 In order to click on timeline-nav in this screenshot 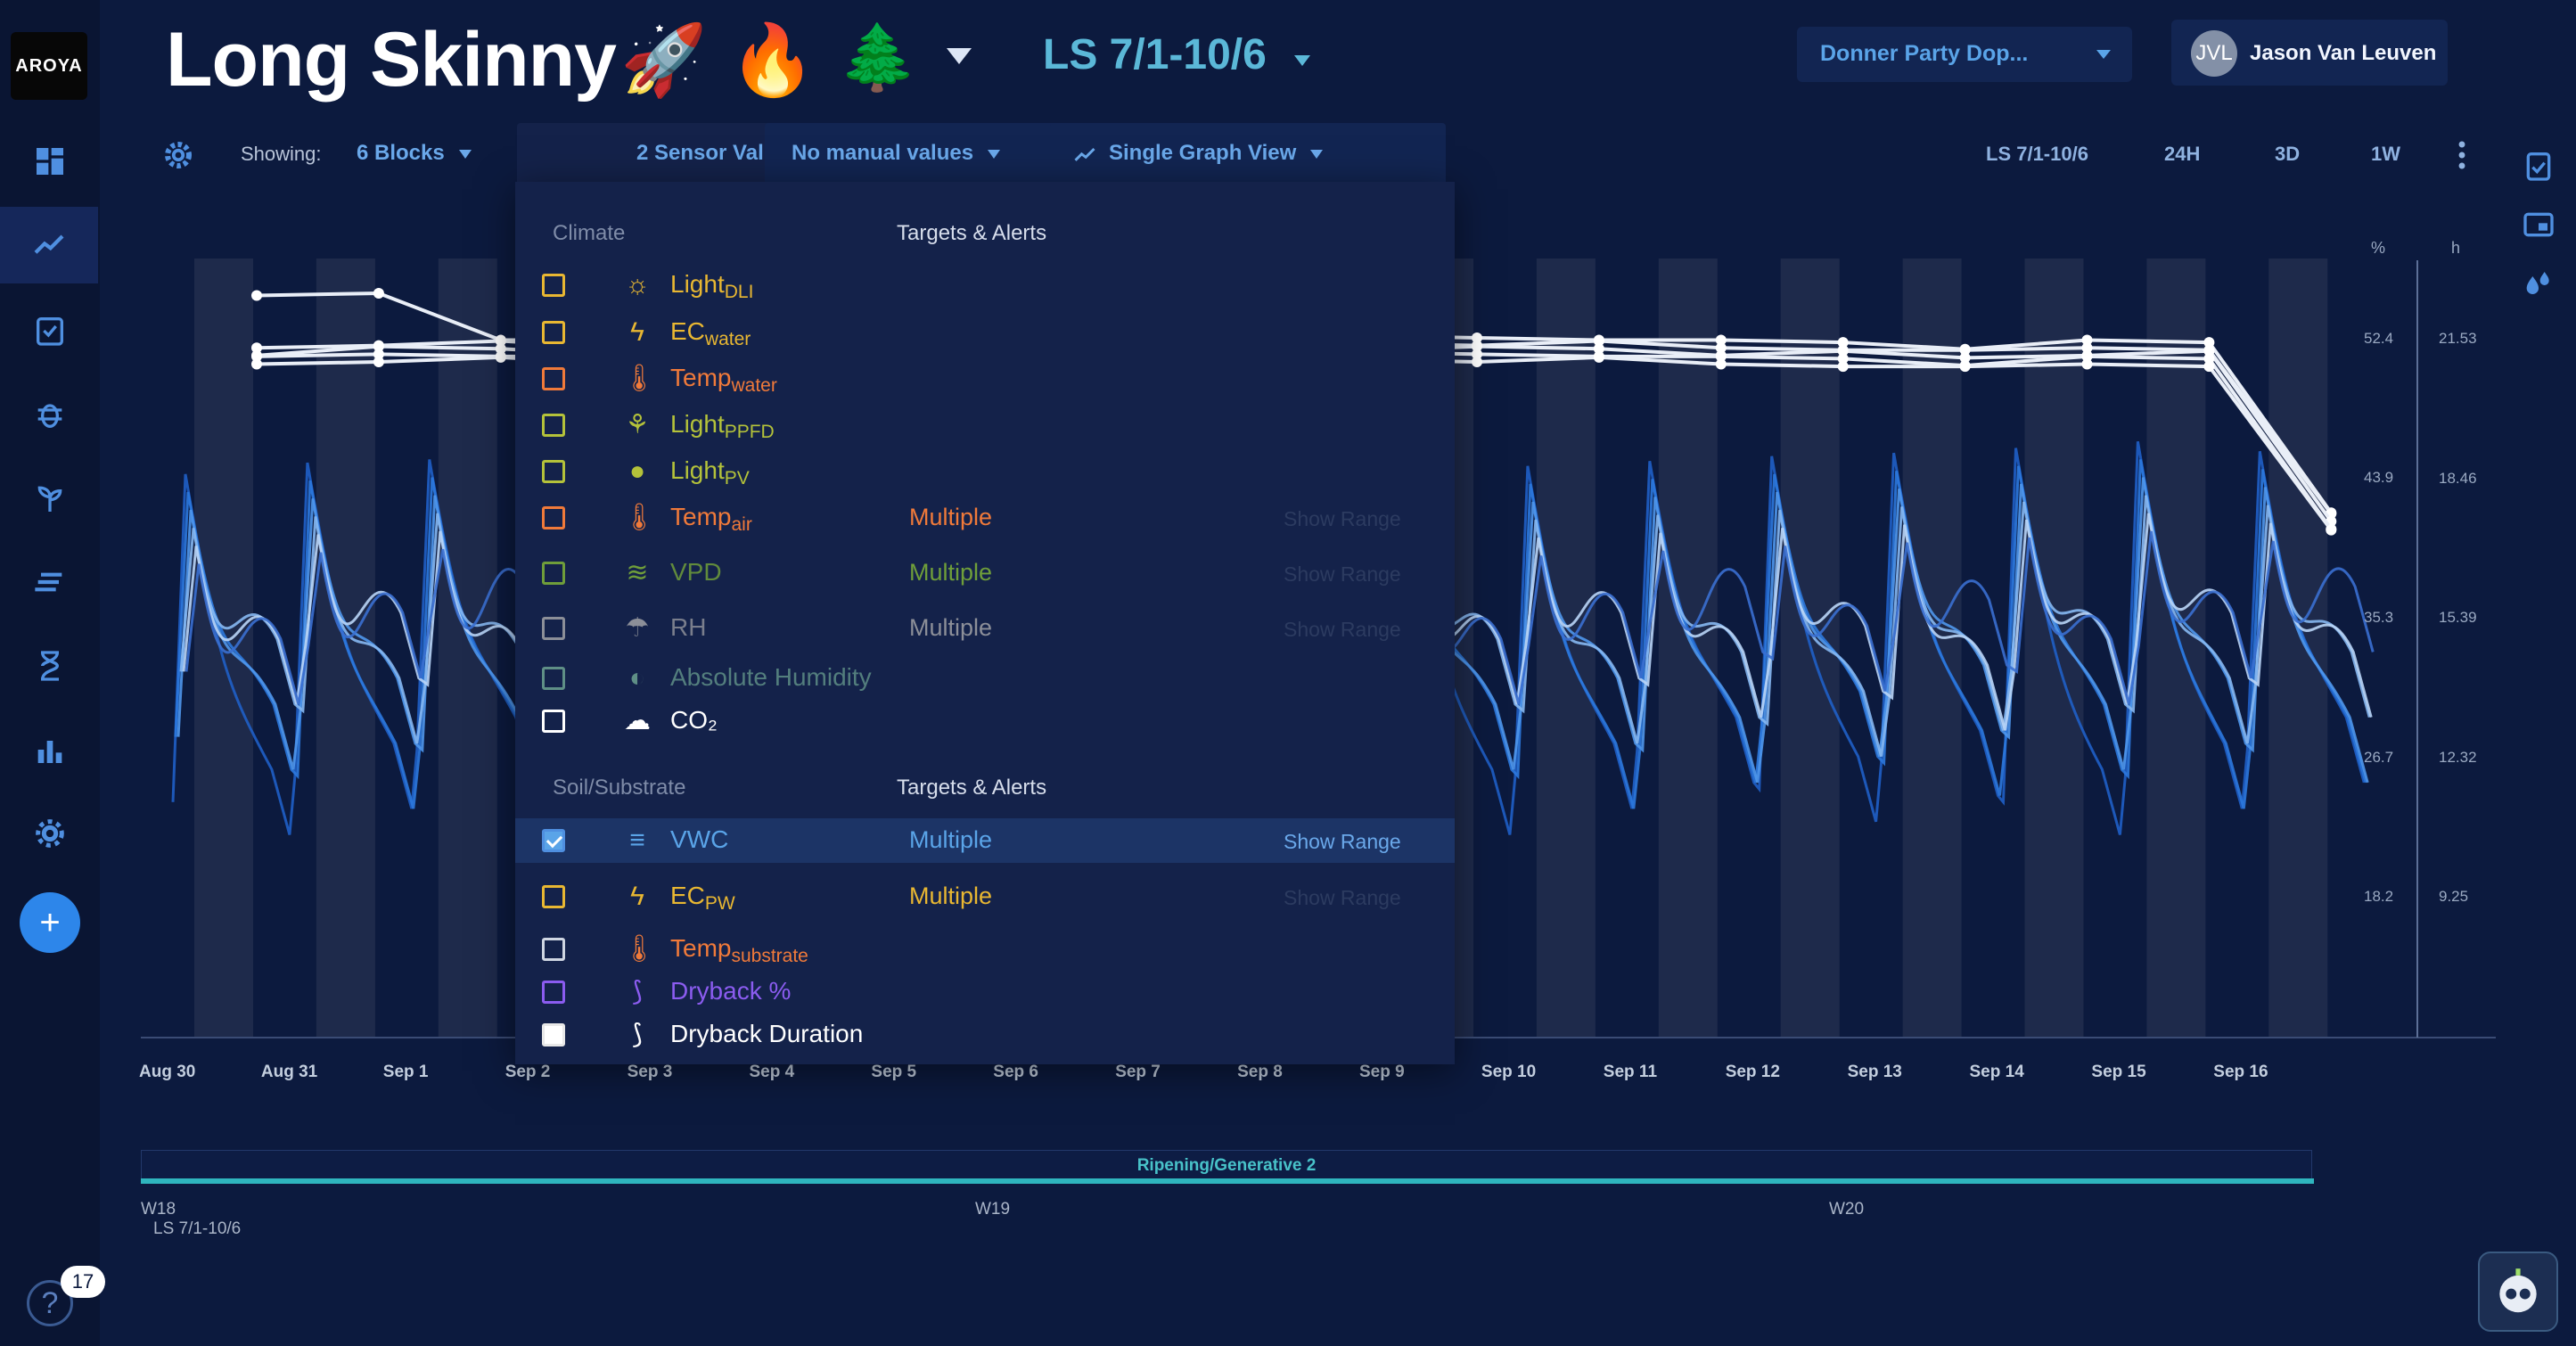, I will do `click(50, 666)`.